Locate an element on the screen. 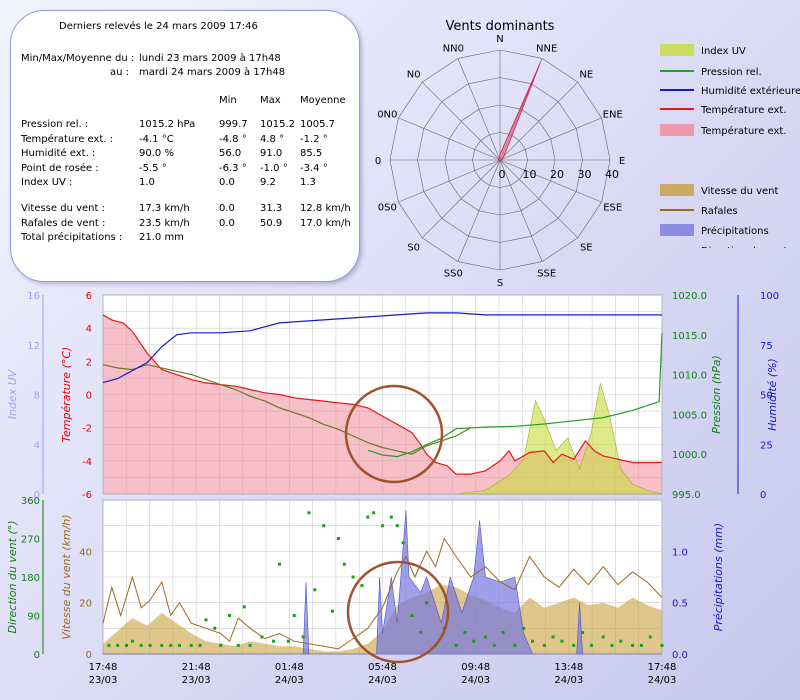 The height and width of the screenshot is (700, 800). x-tick-time: 09:48 is located at coordinates (475, 667).